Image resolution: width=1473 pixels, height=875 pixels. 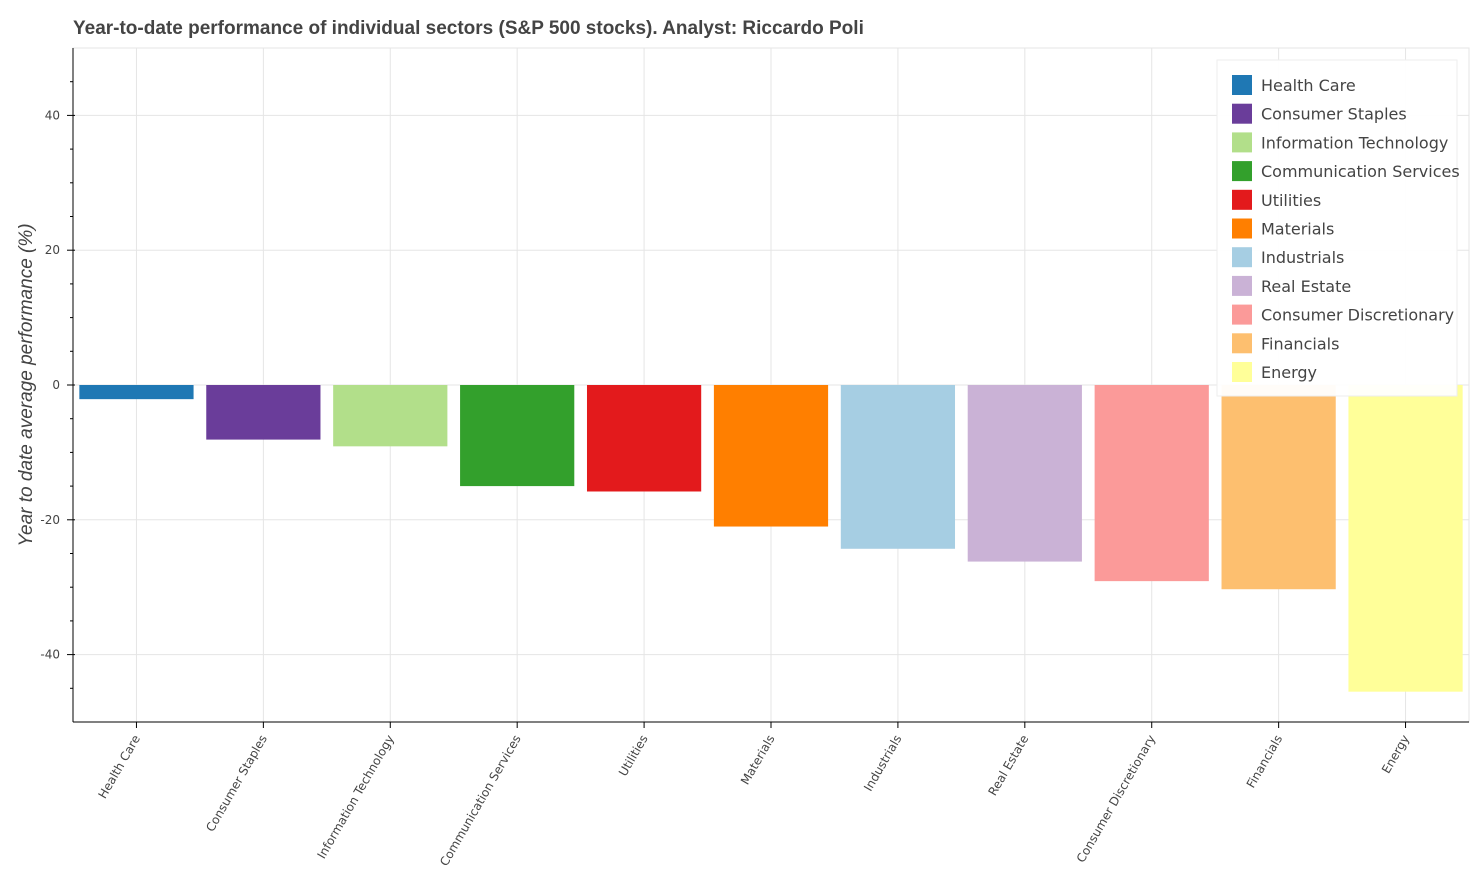 I want to click on bar-communication-services, so click(x=517, y=436).